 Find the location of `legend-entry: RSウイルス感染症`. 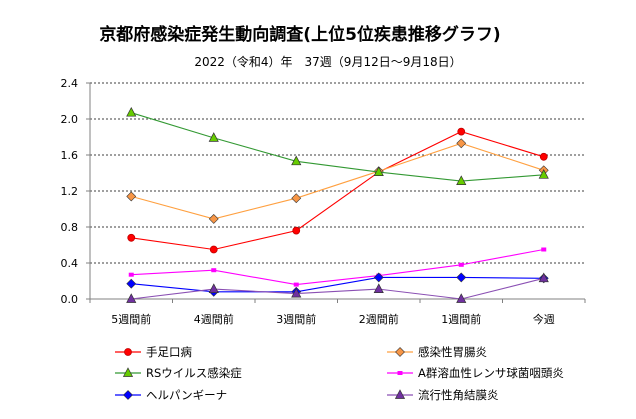

legend-entry: RSウイルス感染症 is located at coordinates (178, 373).